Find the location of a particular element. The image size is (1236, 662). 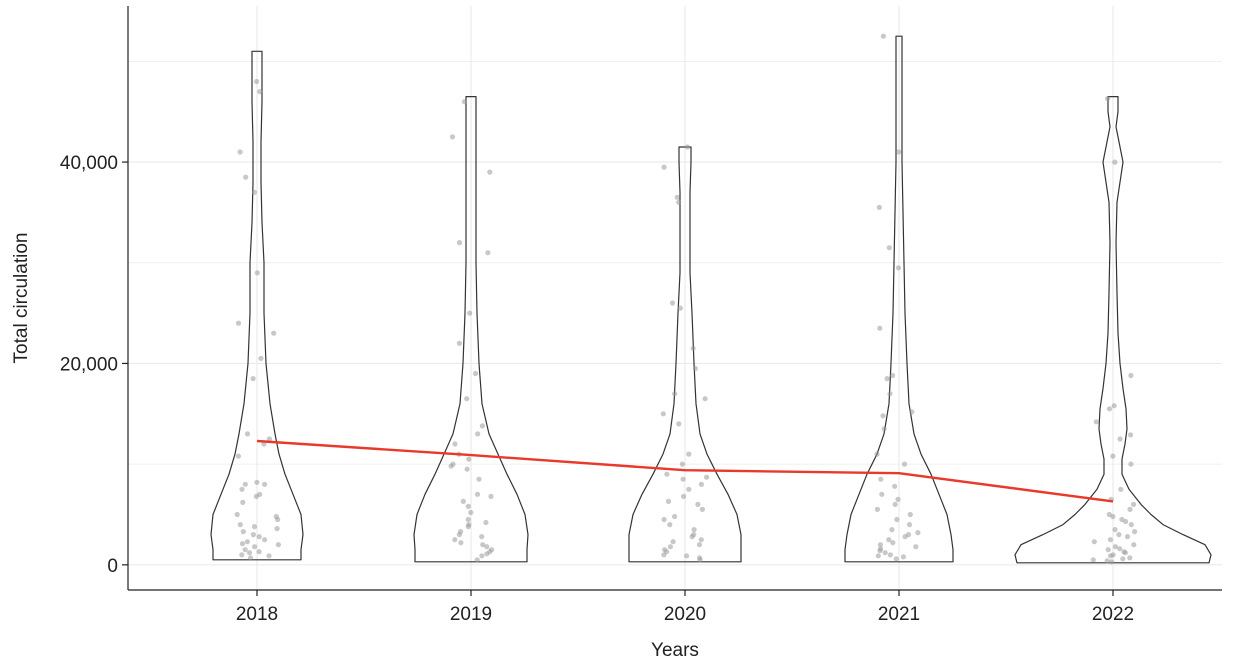

violin-2020 is located at coordinates (685, 354).